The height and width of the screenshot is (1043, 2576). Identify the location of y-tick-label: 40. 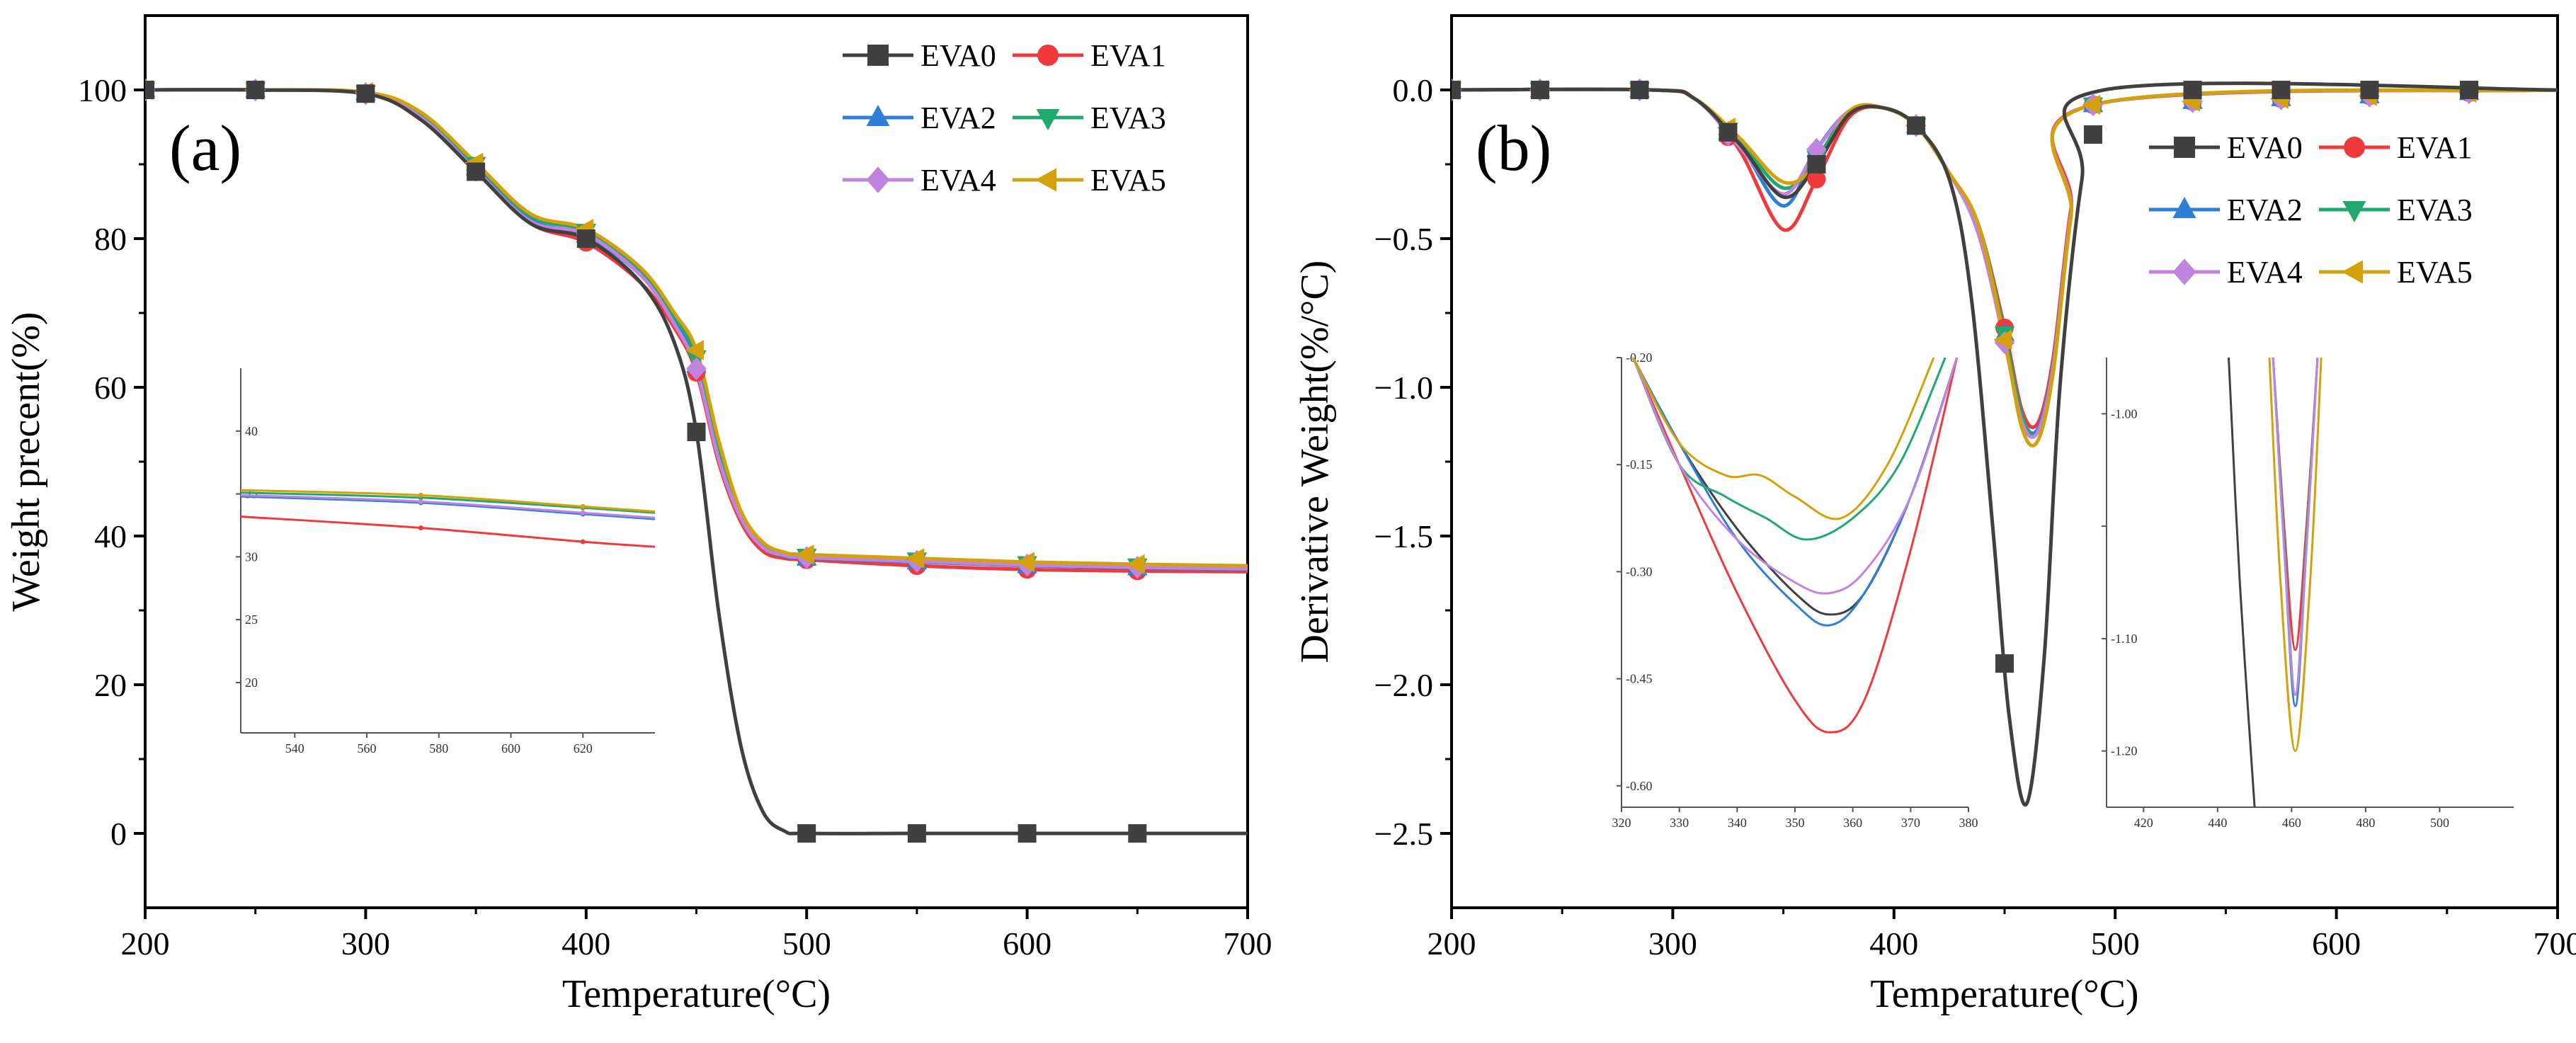
(111, 536).